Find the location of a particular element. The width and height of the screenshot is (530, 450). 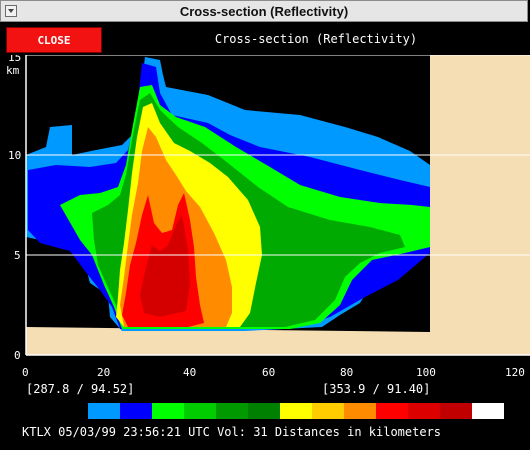

end-coordinates: [353.9 / 91.40] is located at coordinates (376, 389).